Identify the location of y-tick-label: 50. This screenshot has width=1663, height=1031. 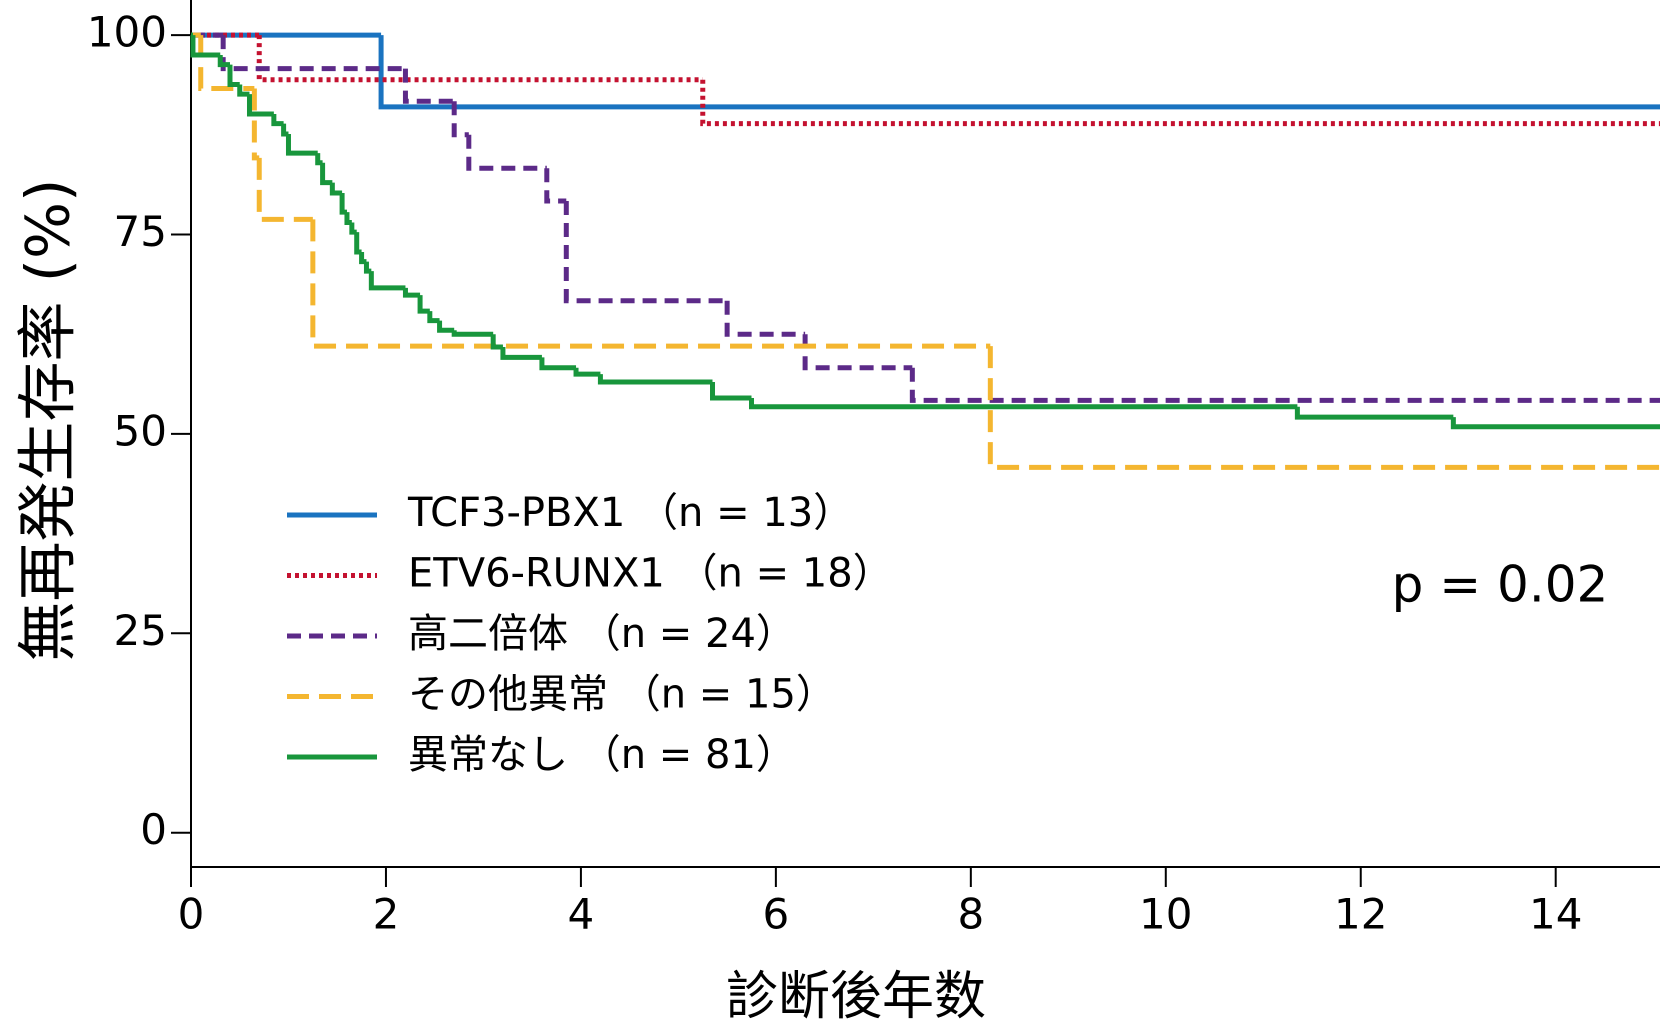
(140, 430).